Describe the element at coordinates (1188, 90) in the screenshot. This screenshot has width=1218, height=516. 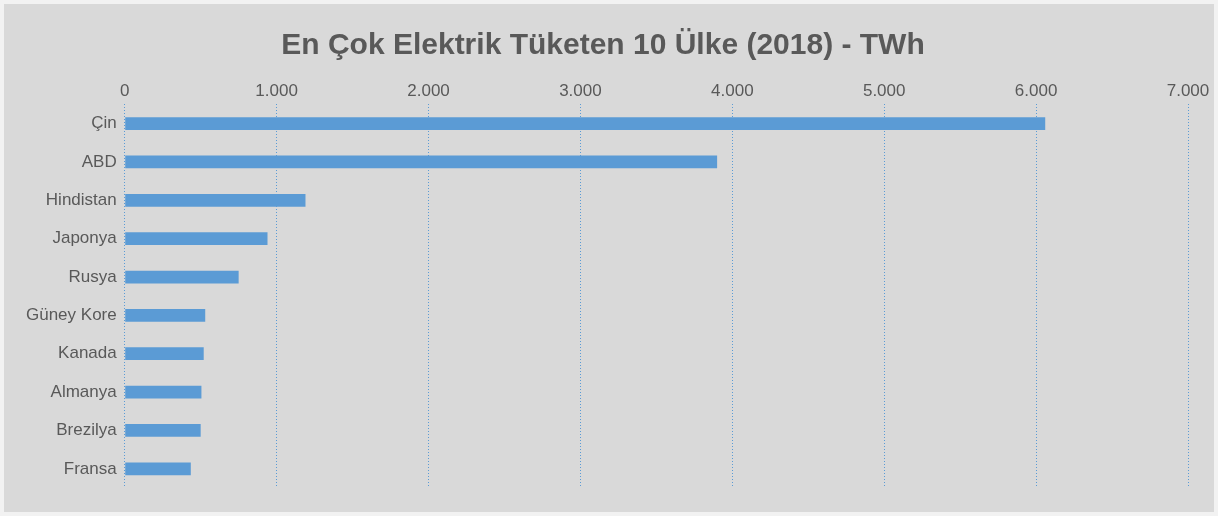
I see `x-tick-label: 7.000` at that location.